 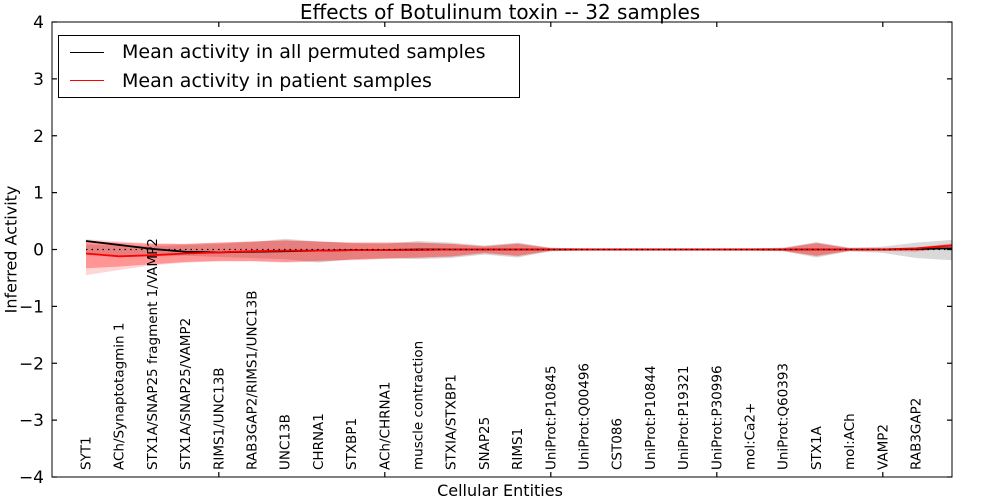 What do you see at coordinates (277, 80) in the screenshot?
I see `legend-label-patient: Mean activity in patient samples` at bounding box center [277, 80].